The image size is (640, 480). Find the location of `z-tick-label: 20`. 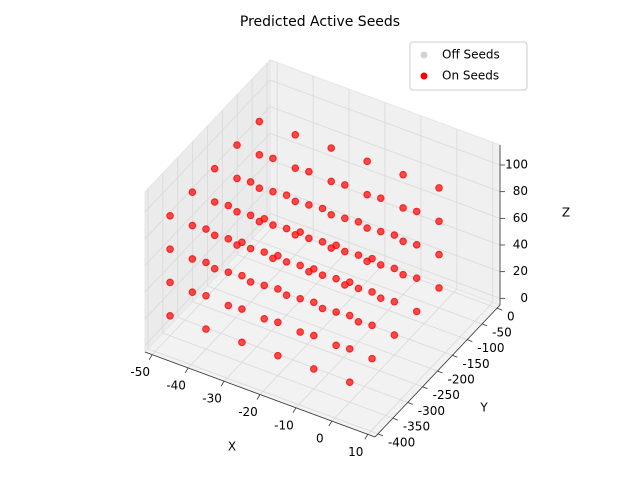

z-tick-label: 20 is located at coordinates (520, 271).